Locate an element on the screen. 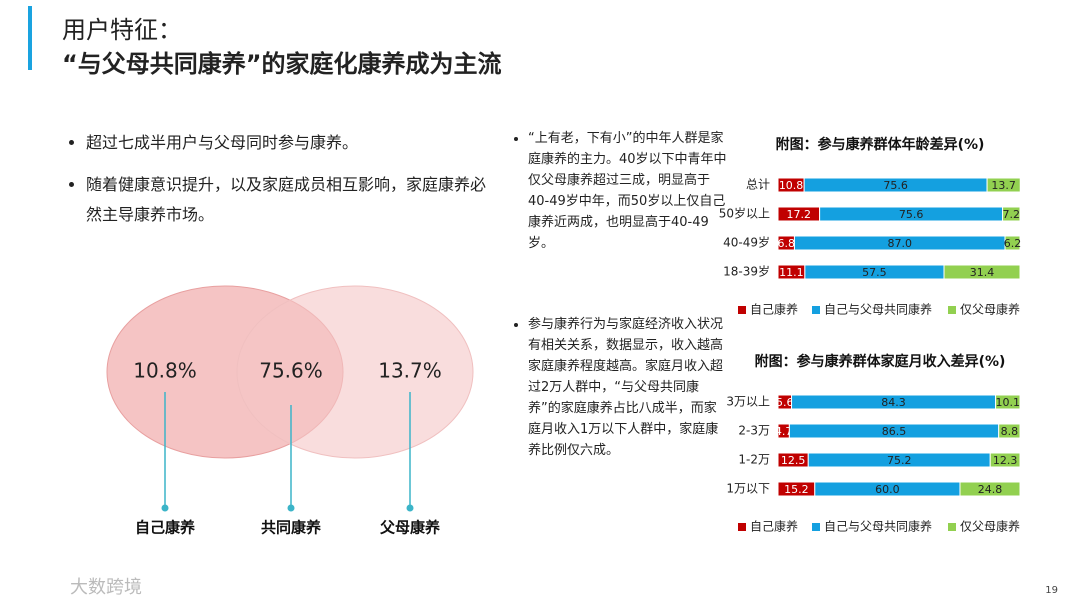  value-label: 24.8 is located at coordinates (990, 489).